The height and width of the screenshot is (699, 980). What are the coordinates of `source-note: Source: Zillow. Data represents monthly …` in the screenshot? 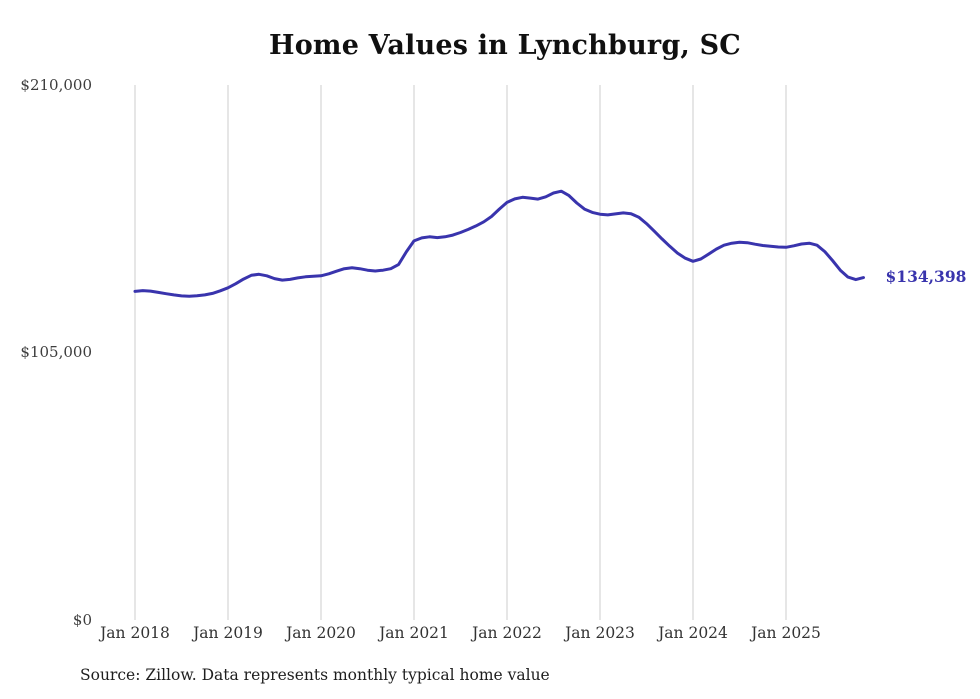 It's located at (315, 675).